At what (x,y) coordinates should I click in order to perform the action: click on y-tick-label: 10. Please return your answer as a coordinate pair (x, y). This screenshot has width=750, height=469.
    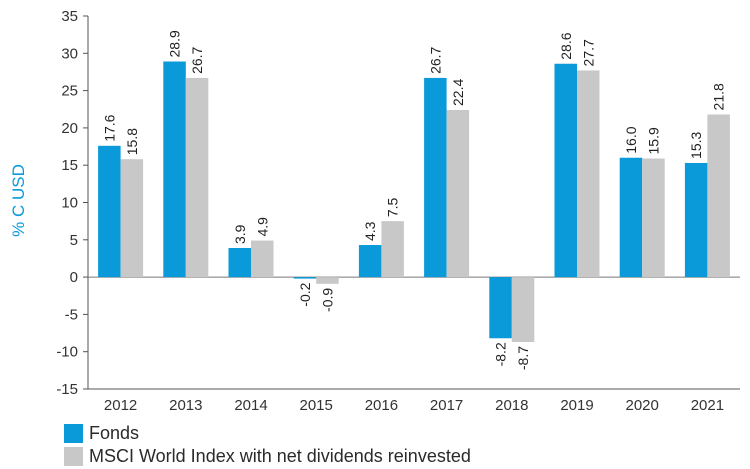
    Looking at the image, I should click on (69, 203).